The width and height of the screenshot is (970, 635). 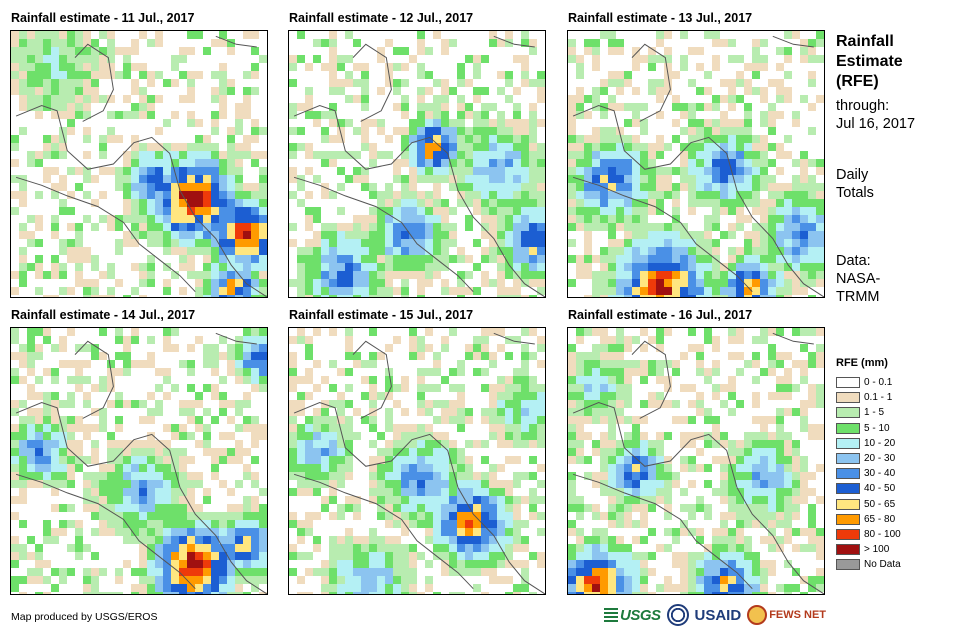 What do you see at coordinates (798, 615) in the screenshot?
I see `fews-logo-text: FEWS NET` at bounding box center [798, 615].